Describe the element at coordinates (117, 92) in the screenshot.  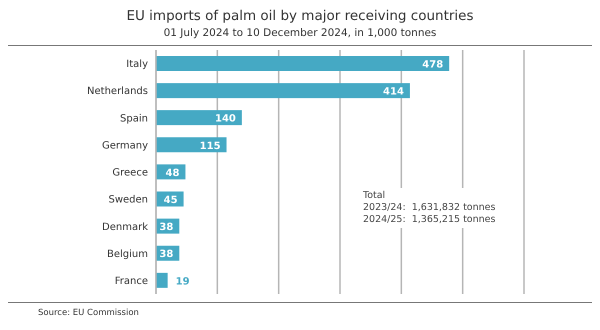
I see `y-tick-label: Netherlands` at that location.